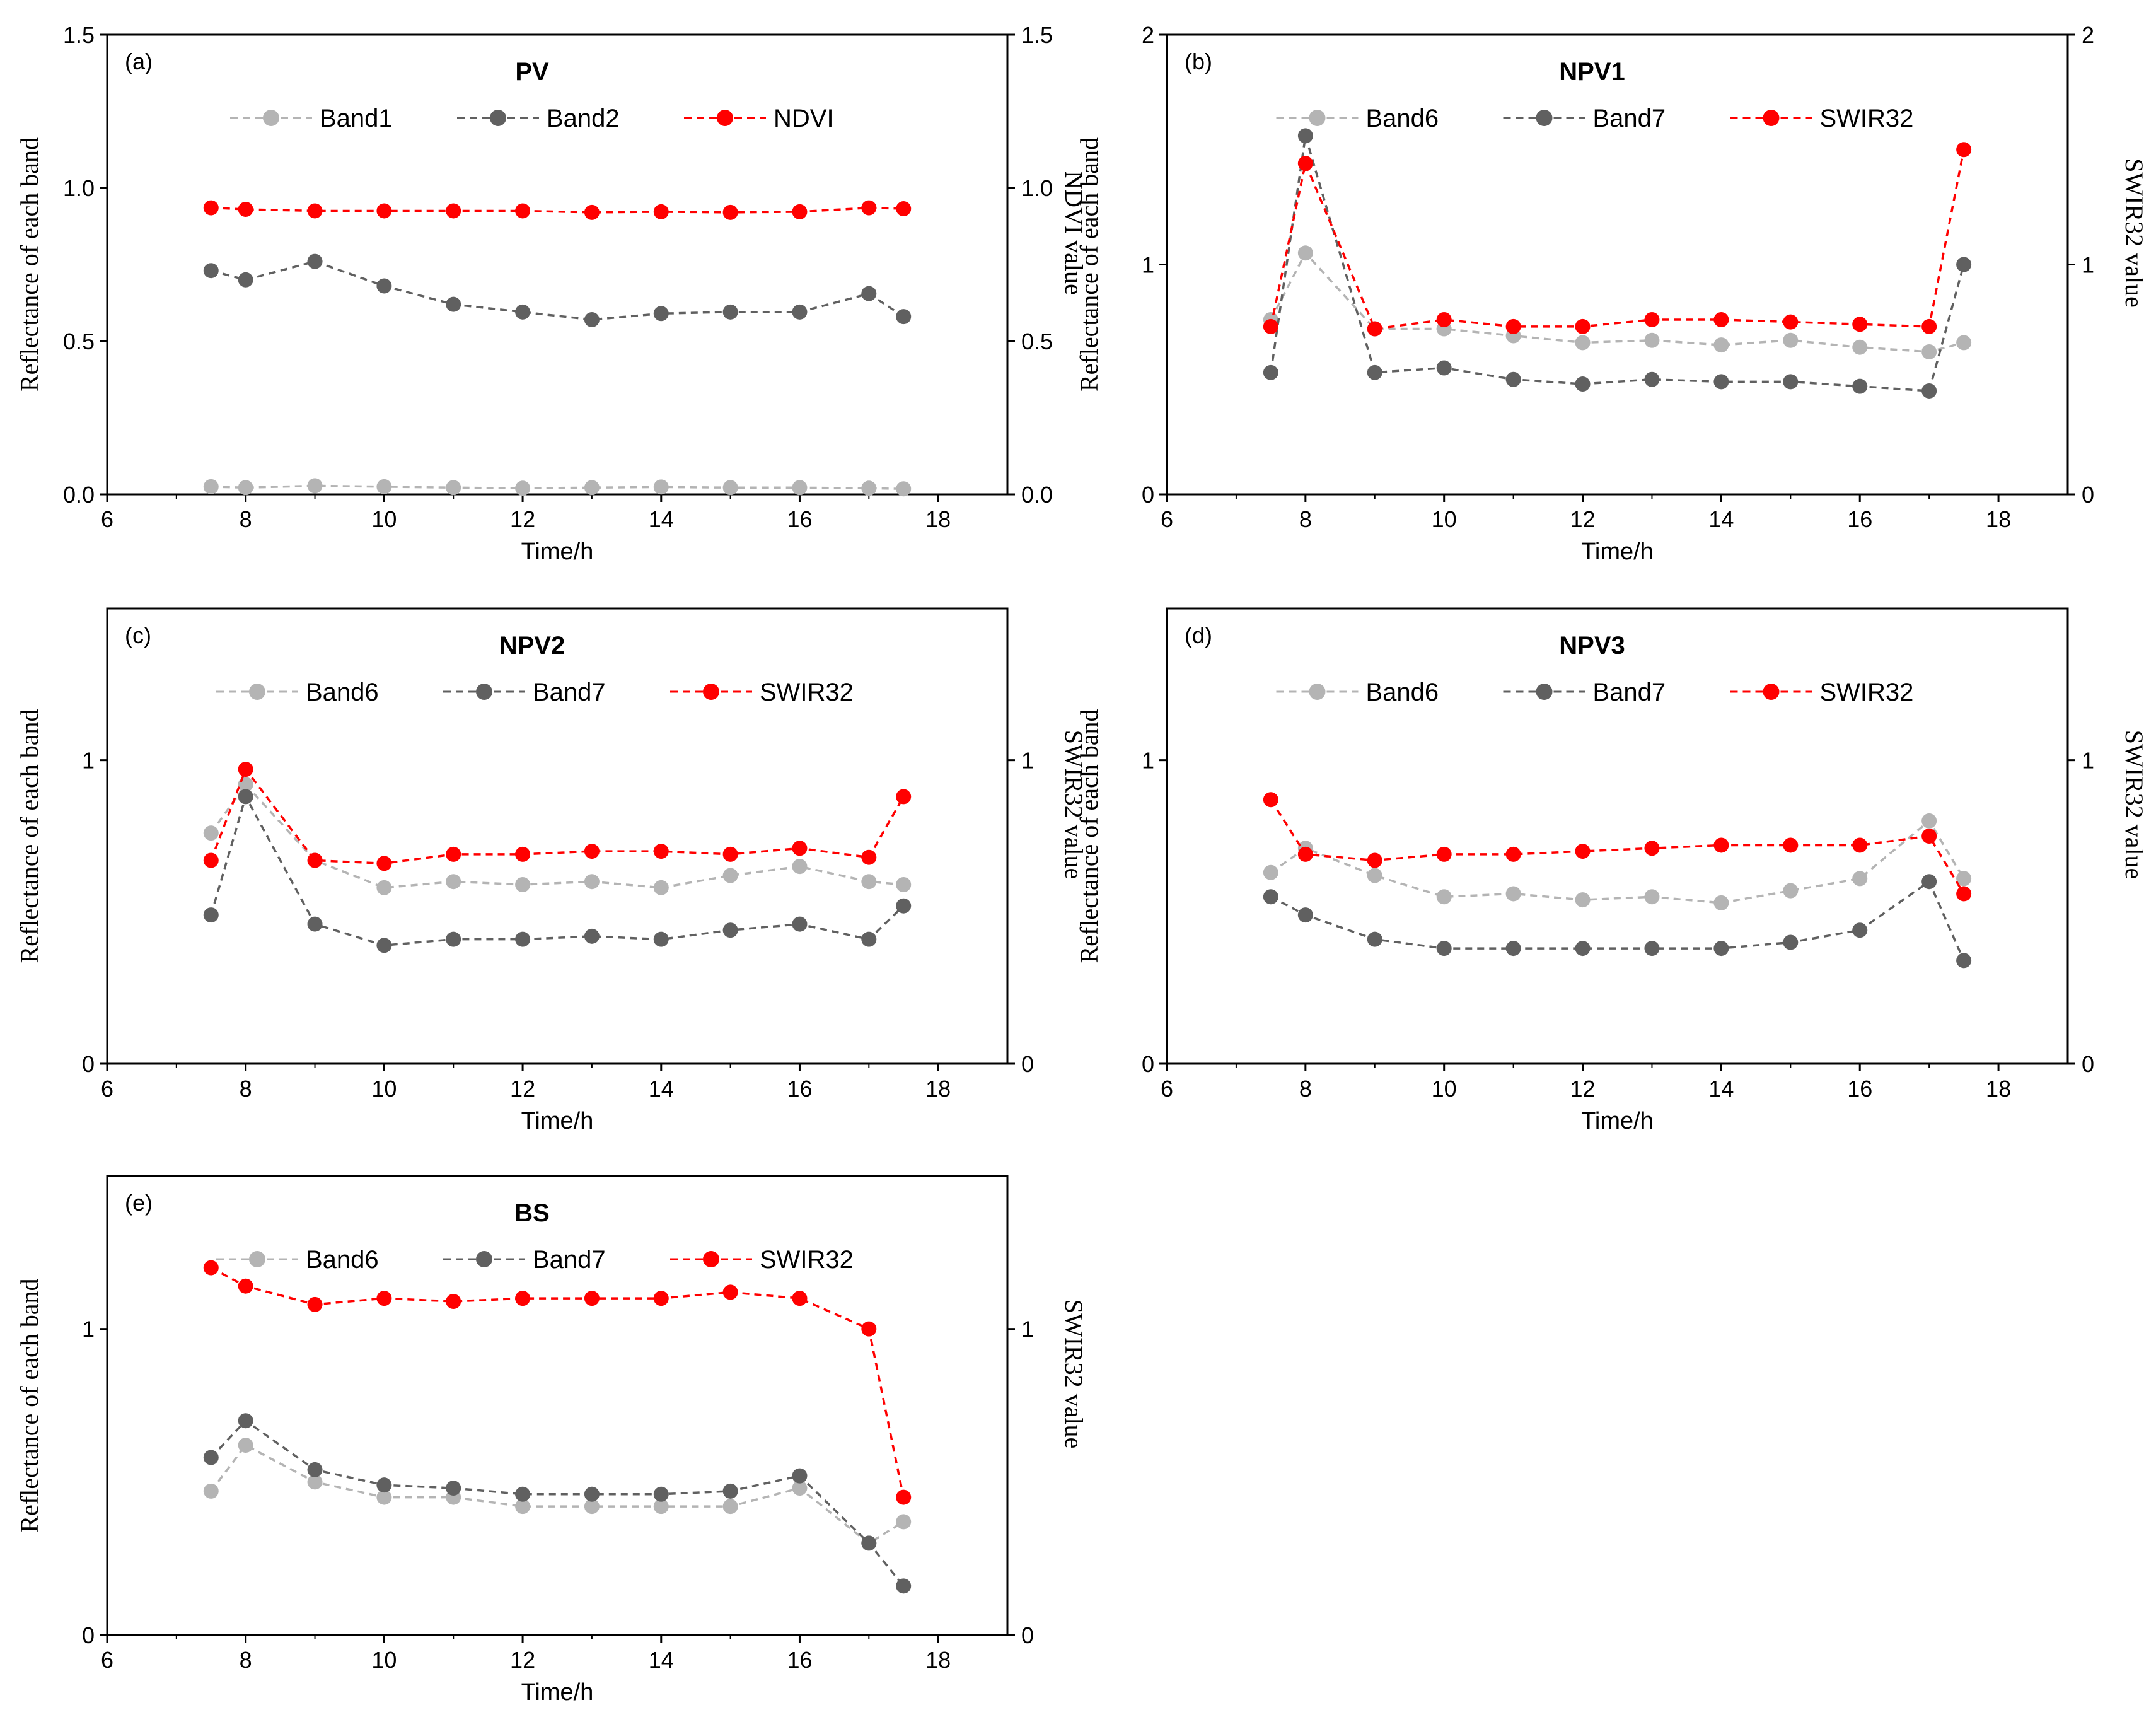 This screenshot has width=2156, height=1722. What do you see at coordinates (384, 1089) in the screenshot?
I see `x-tick-label: 10` at bounding box center [384, 1089].